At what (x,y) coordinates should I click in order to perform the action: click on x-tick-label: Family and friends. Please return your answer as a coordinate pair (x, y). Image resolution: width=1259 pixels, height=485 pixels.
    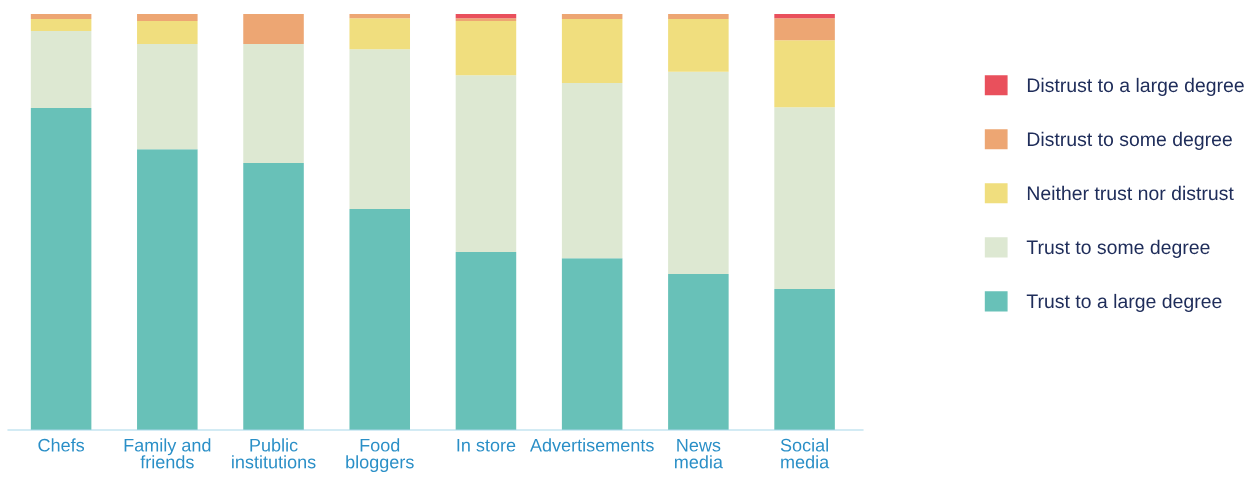
    Looking at the image, I should click on (167, 453).